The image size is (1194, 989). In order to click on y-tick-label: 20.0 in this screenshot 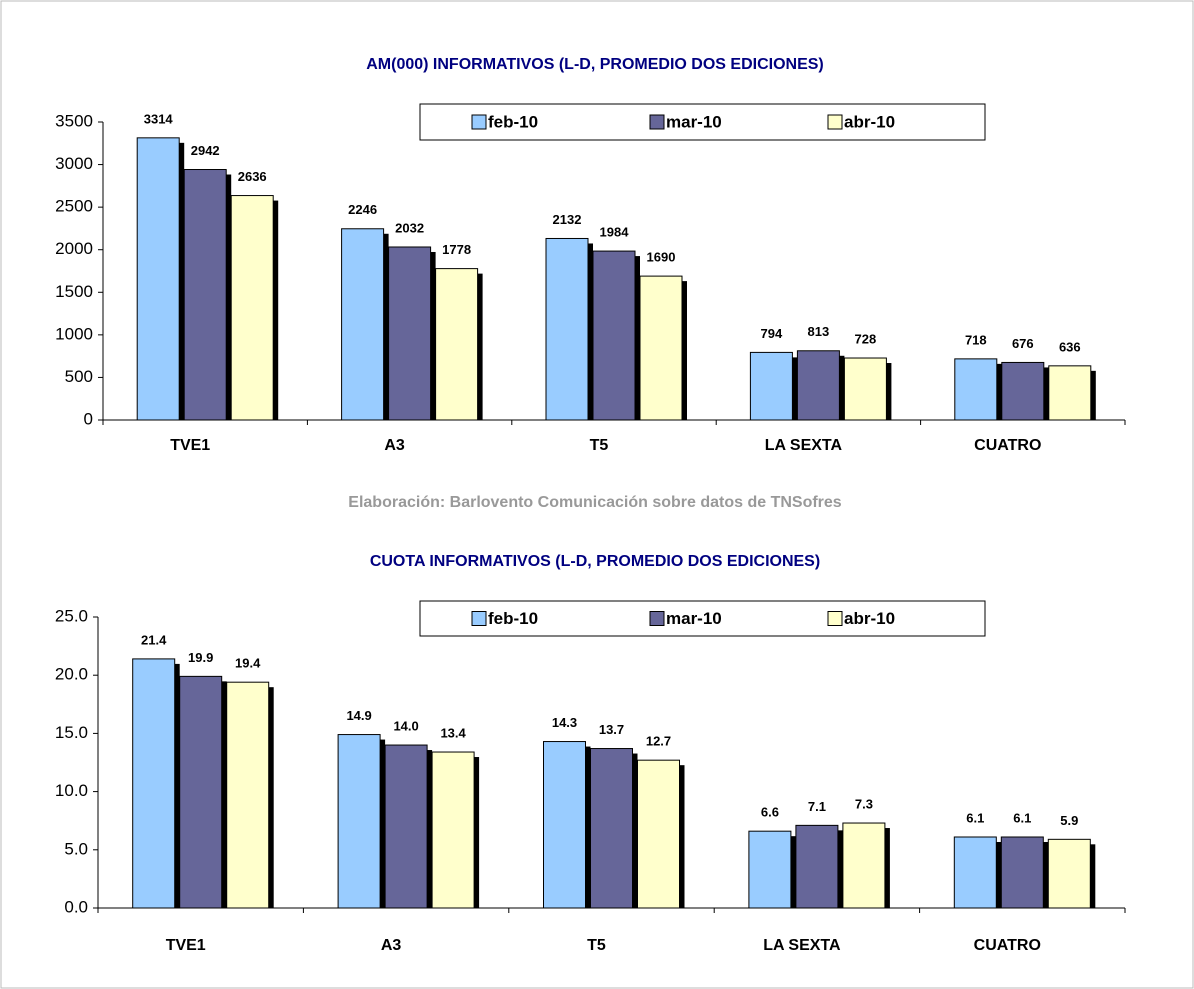, I will do `click(71, 674)`.